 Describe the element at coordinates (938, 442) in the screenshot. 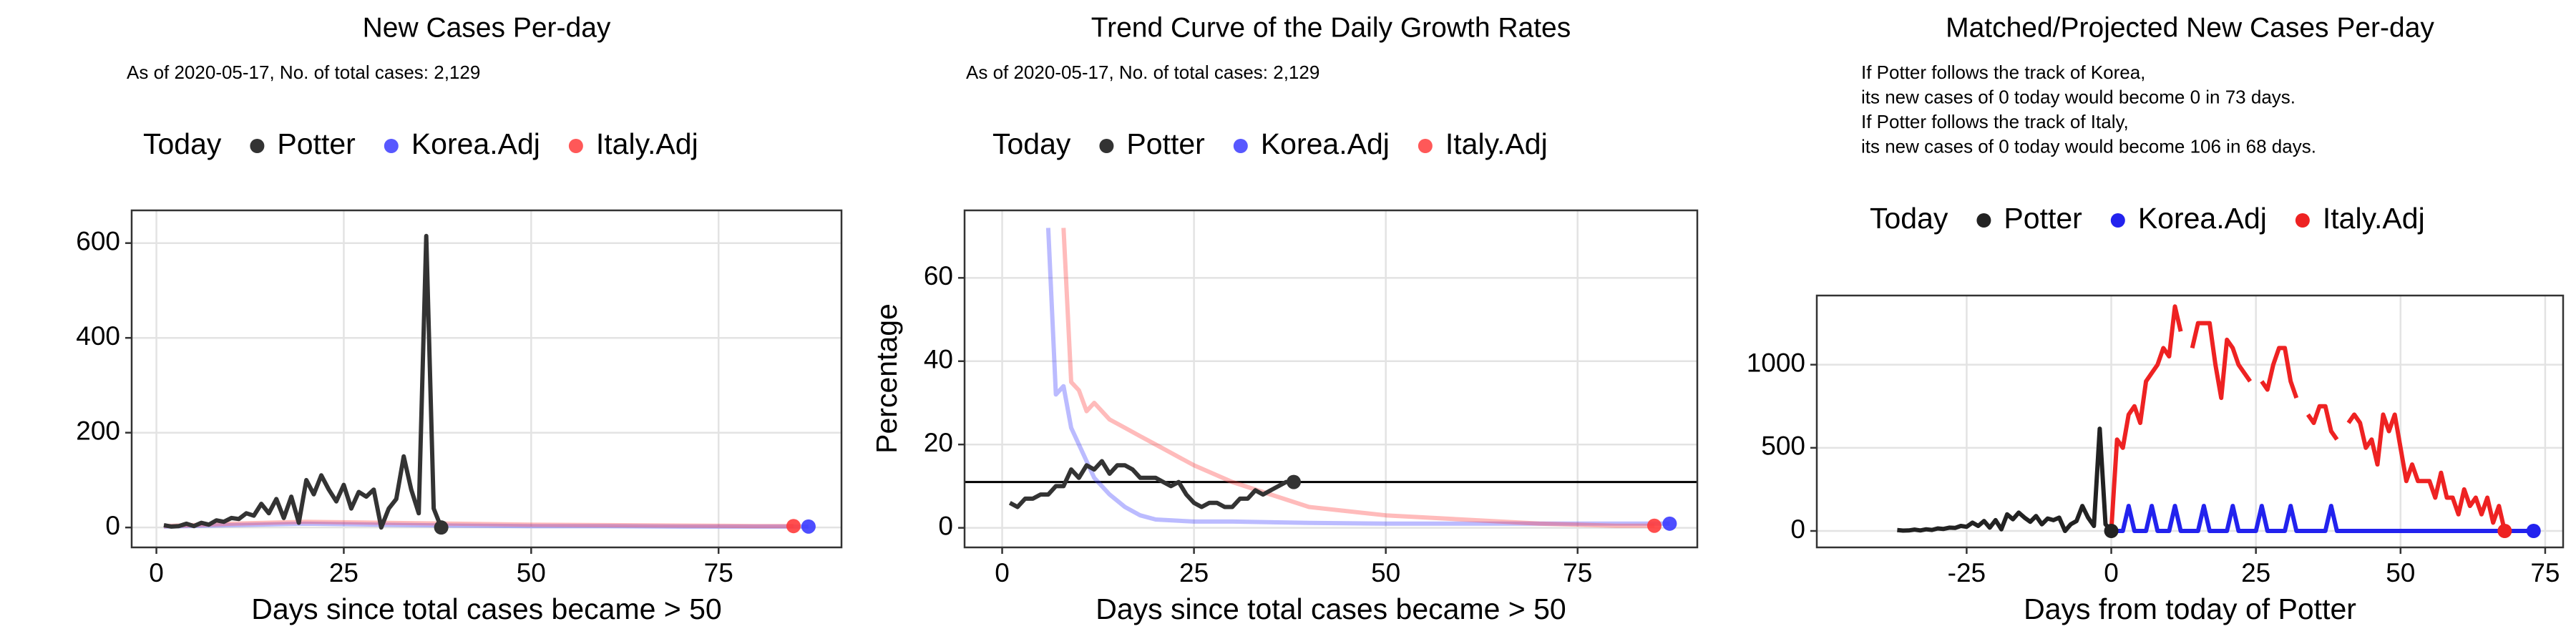

I see `y-tick-label: 20` at that location.